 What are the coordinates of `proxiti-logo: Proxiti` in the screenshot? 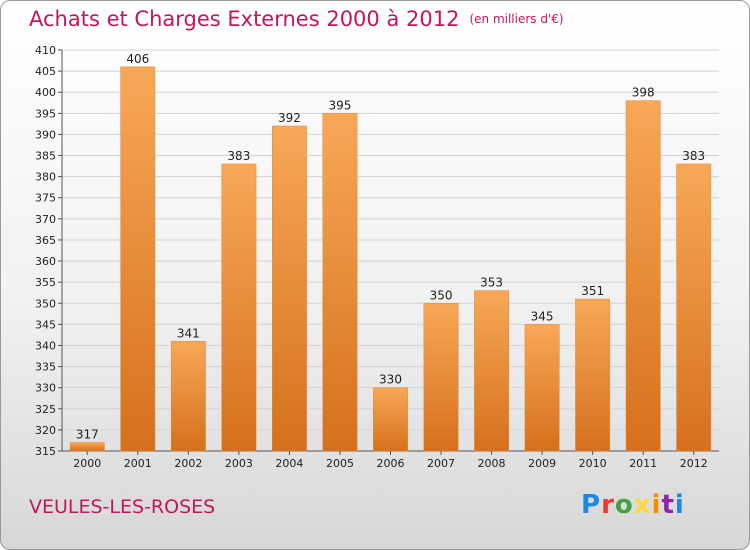 It's located at (633, 505).